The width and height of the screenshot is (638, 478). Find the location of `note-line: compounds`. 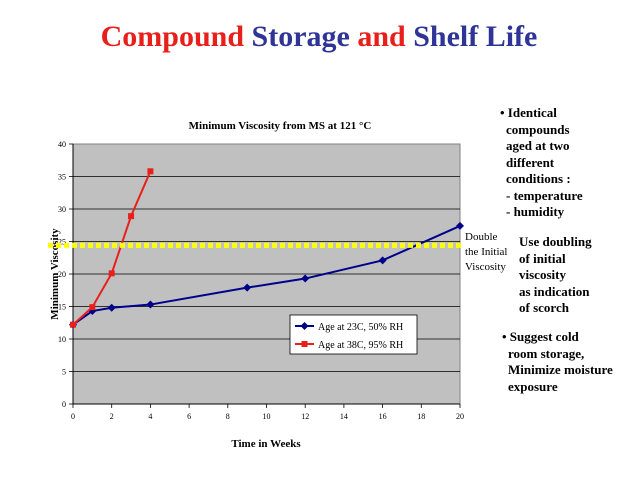

note-line: compounds is located at coordinates (538, 129).